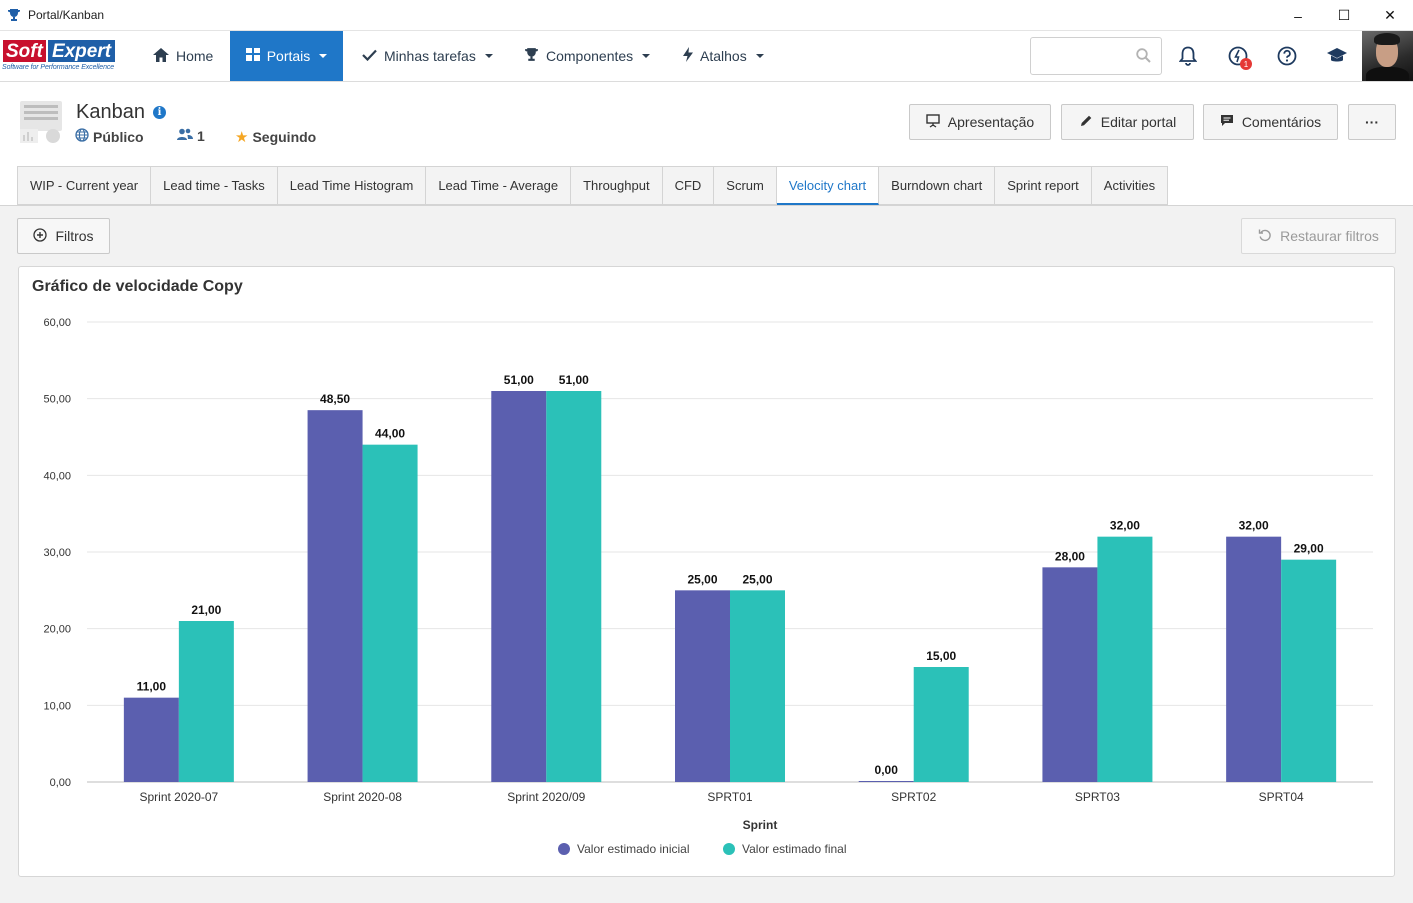 This screenshot has height=903, width=1413. Describe the element at coordinates (57, 400) in the screenshot. I see `y-tick-label: 50,00` at that location.